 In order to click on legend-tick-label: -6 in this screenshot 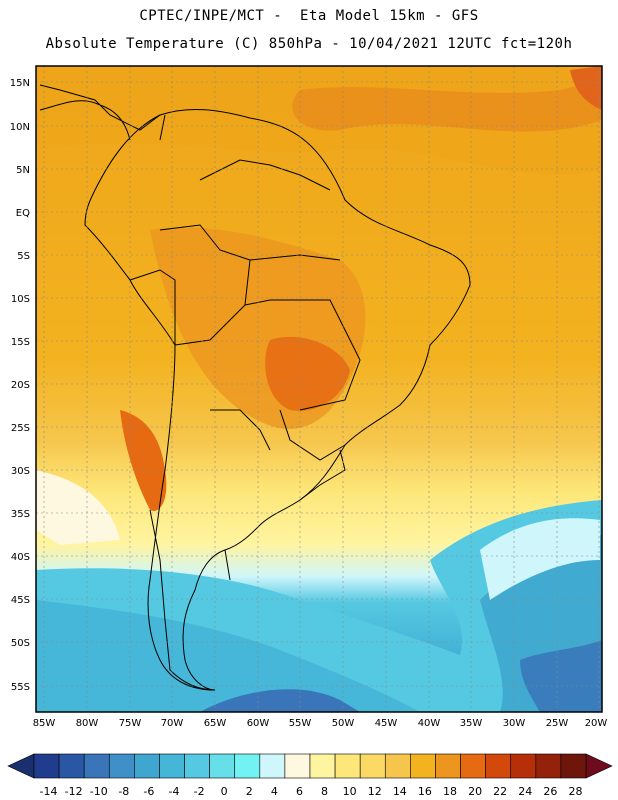, I will do `click(148, 791)`.